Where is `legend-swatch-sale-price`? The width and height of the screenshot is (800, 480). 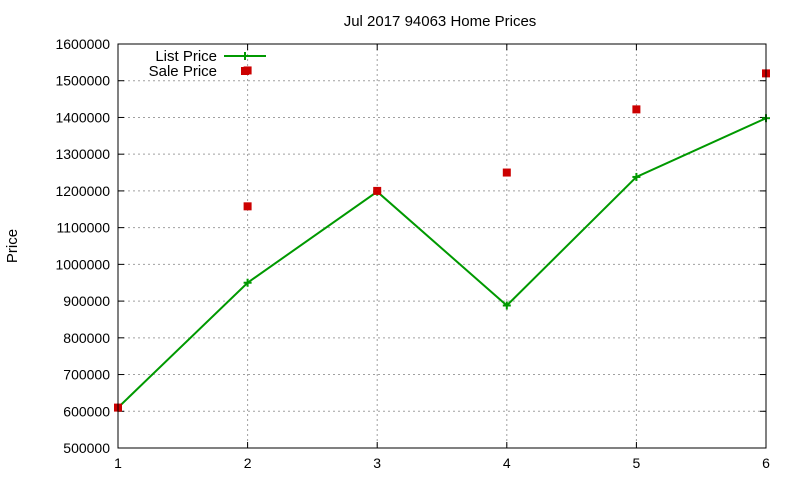 legend-swatch-sale-price is located at coordinates (245, 71).